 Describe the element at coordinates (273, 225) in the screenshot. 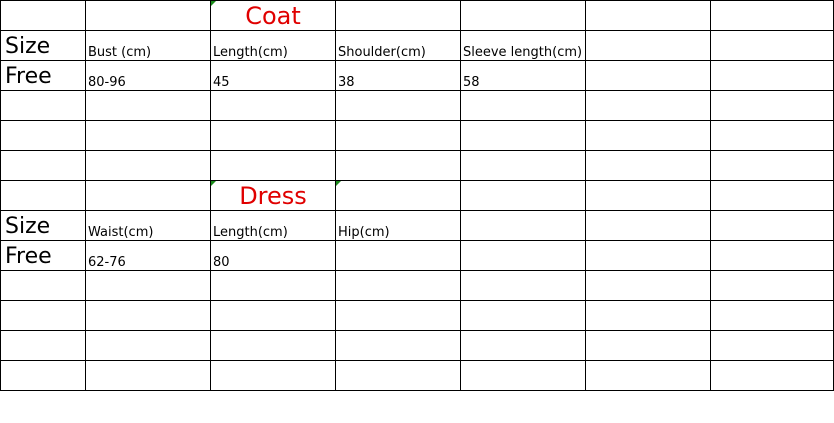

I see `dress-length-header: Length(cm)` at that location.